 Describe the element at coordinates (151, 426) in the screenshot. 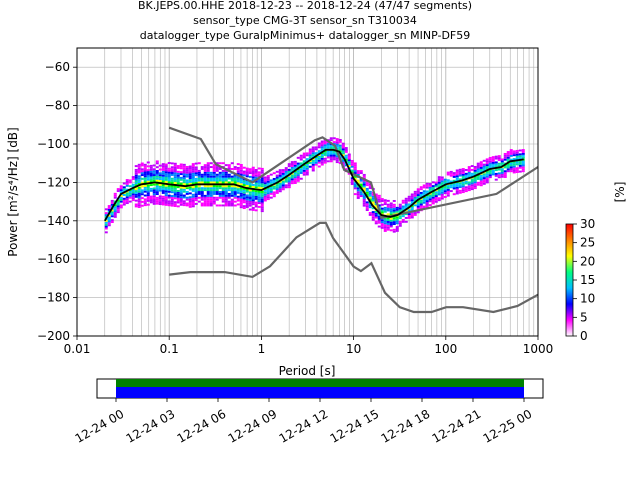

I see `coverage-tick-label: 12-24 03` at that location.